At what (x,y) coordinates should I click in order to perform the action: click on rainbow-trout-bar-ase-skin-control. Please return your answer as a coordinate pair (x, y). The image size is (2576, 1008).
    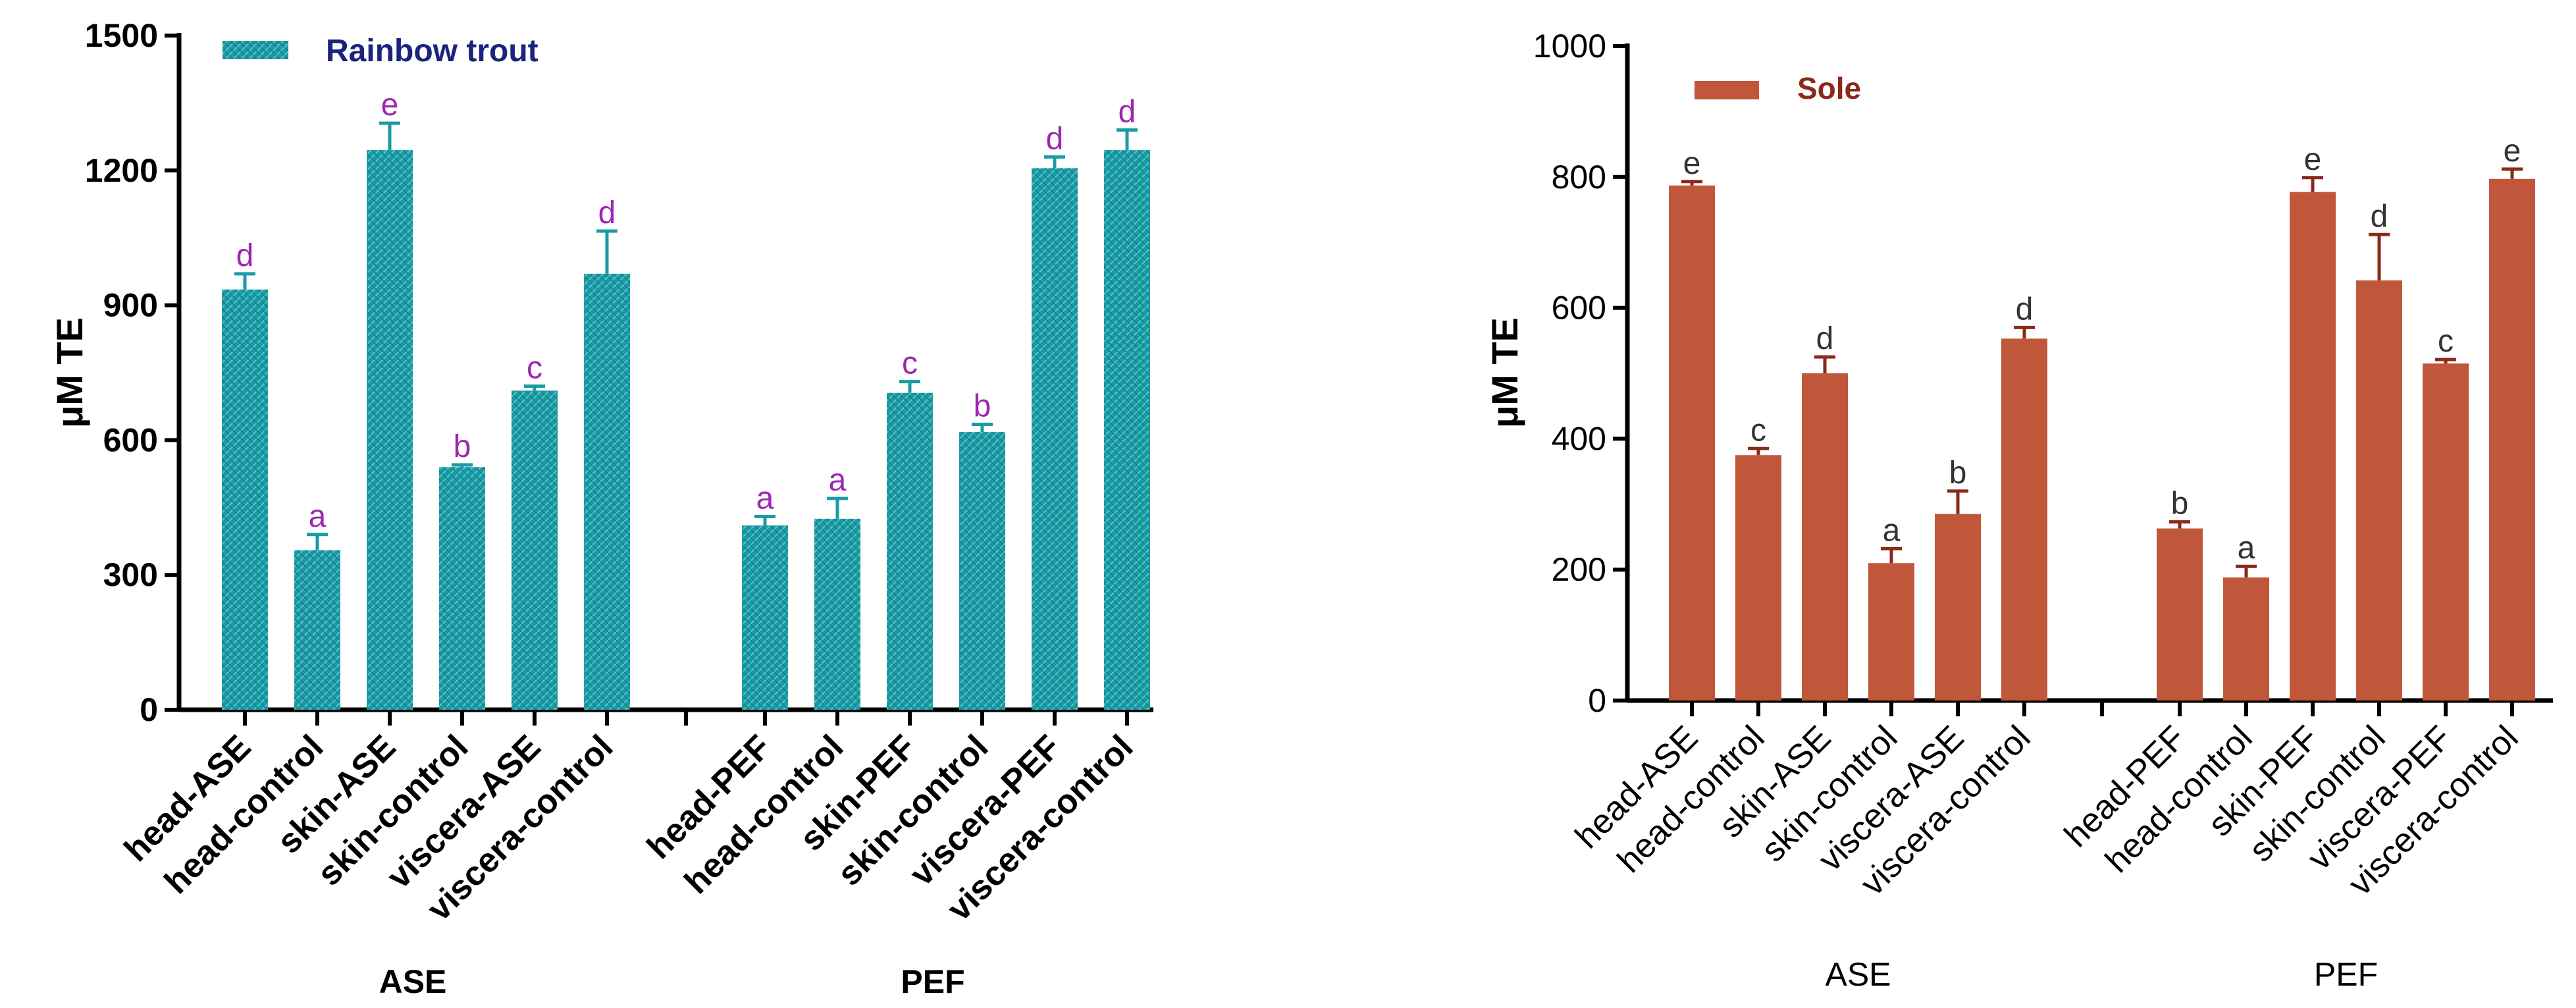
    Looking at the image, I should click on (462, 588).